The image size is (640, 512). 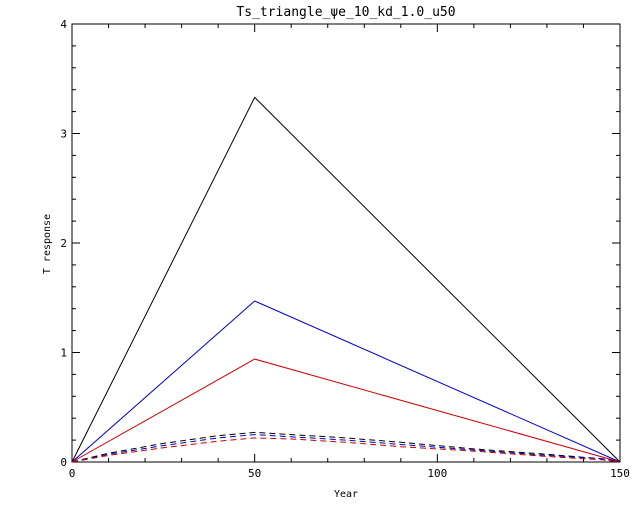 What do you see at coordinates (437, 473) in the screenshot?
I see `x-tick-label: 100` at bounding box center [437, 473].